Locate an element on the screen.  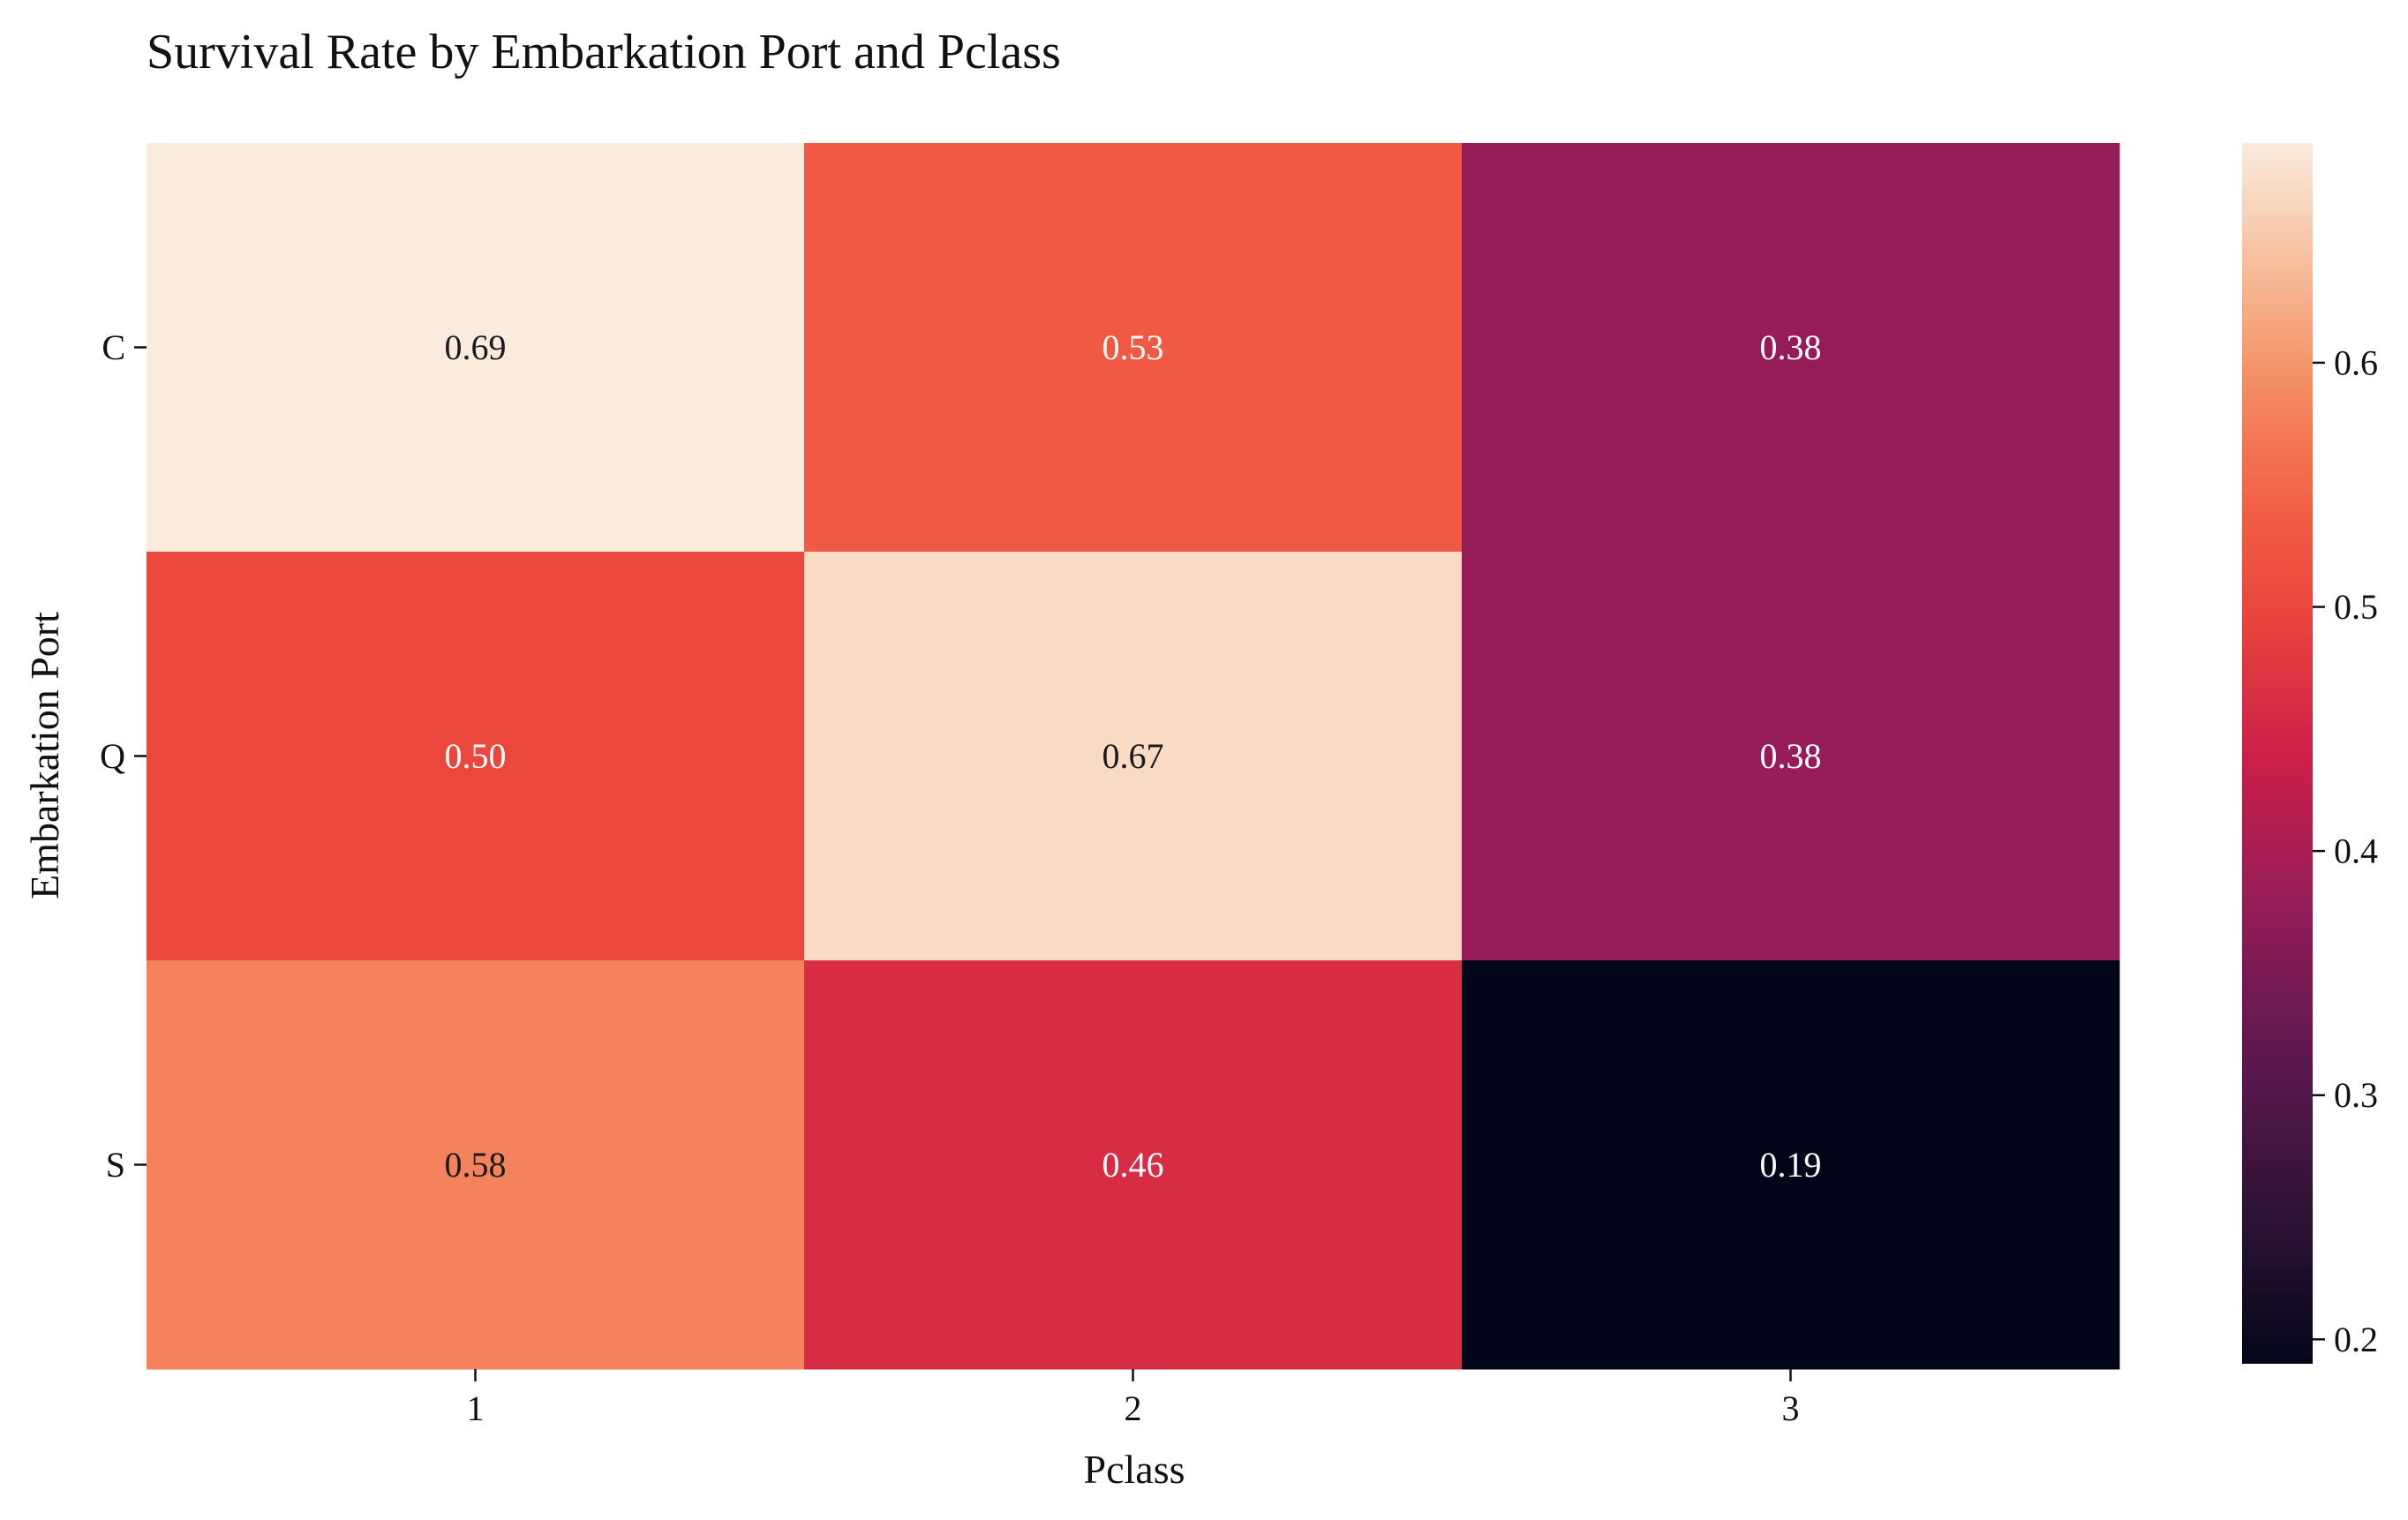
cell-value-label: 0.50 is located at coordinates (476, 756).